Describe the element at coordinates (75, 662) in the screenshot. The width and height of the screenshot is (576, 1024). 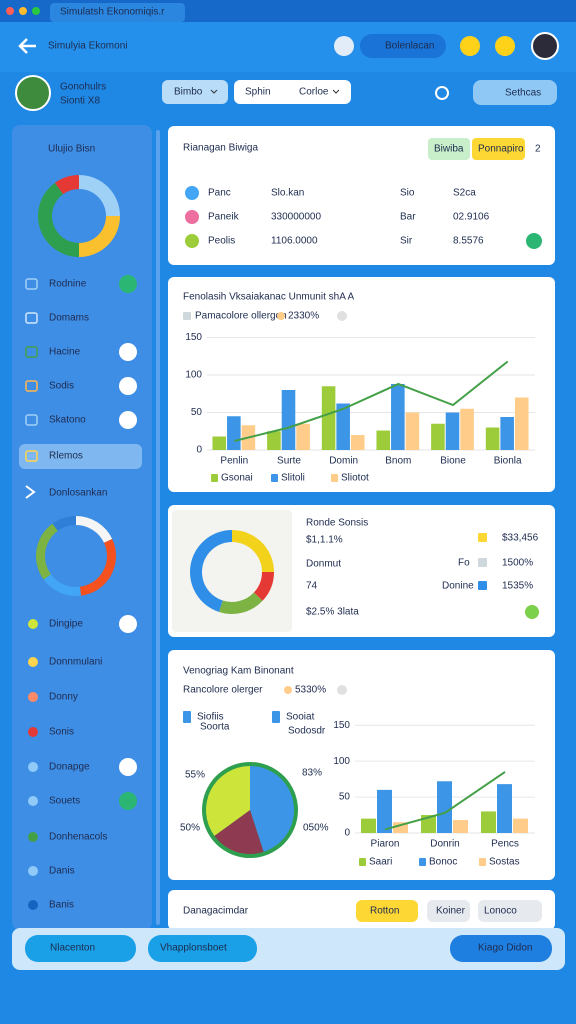
I see `menu-item: Donnmulani` at that location.